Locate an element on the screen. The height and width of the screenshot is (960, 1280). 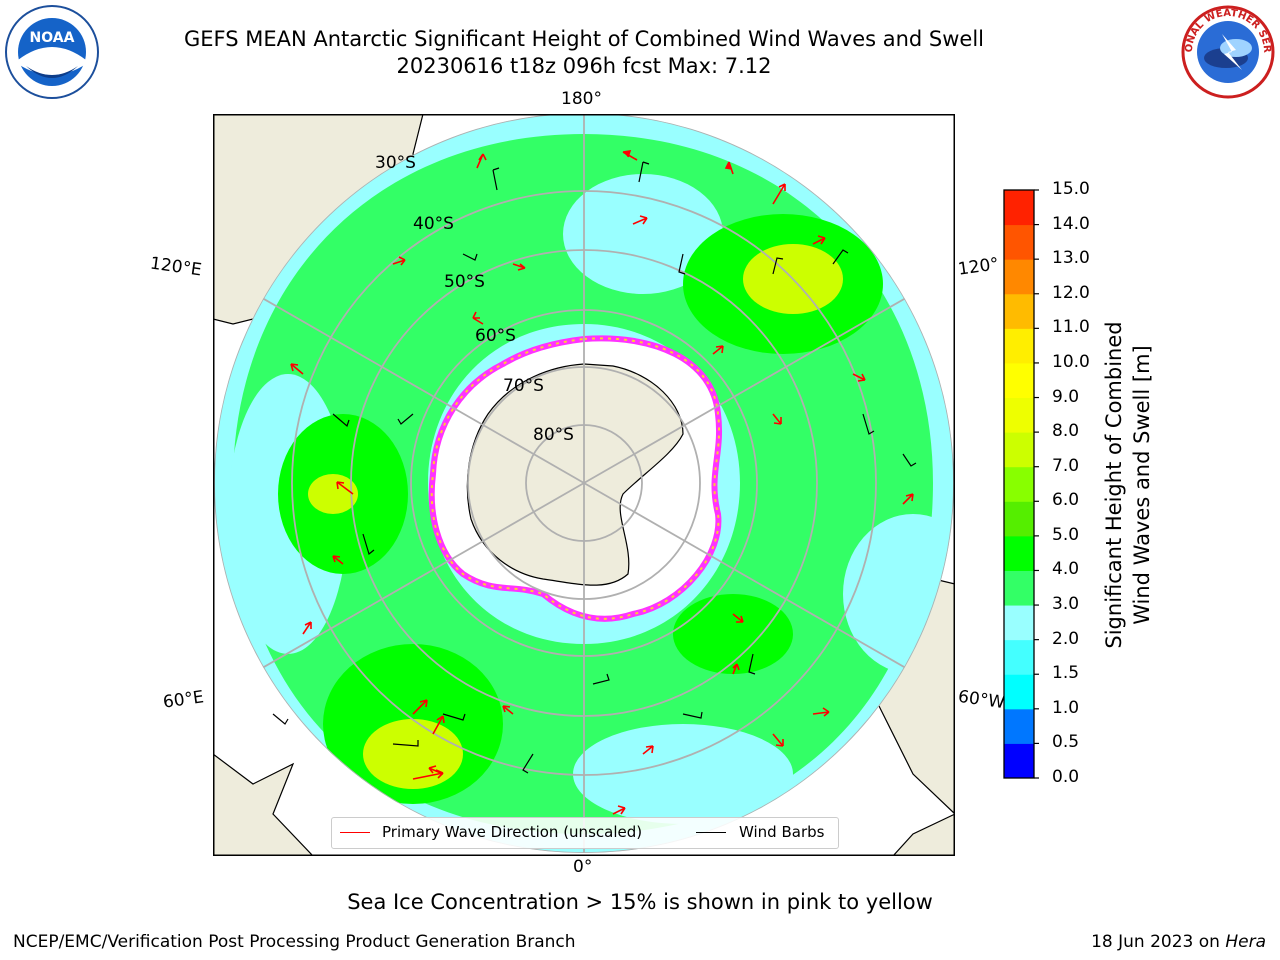
nws-logo: NATIONAL WEATHER SERVICE is located at coordinates (1227, 51).